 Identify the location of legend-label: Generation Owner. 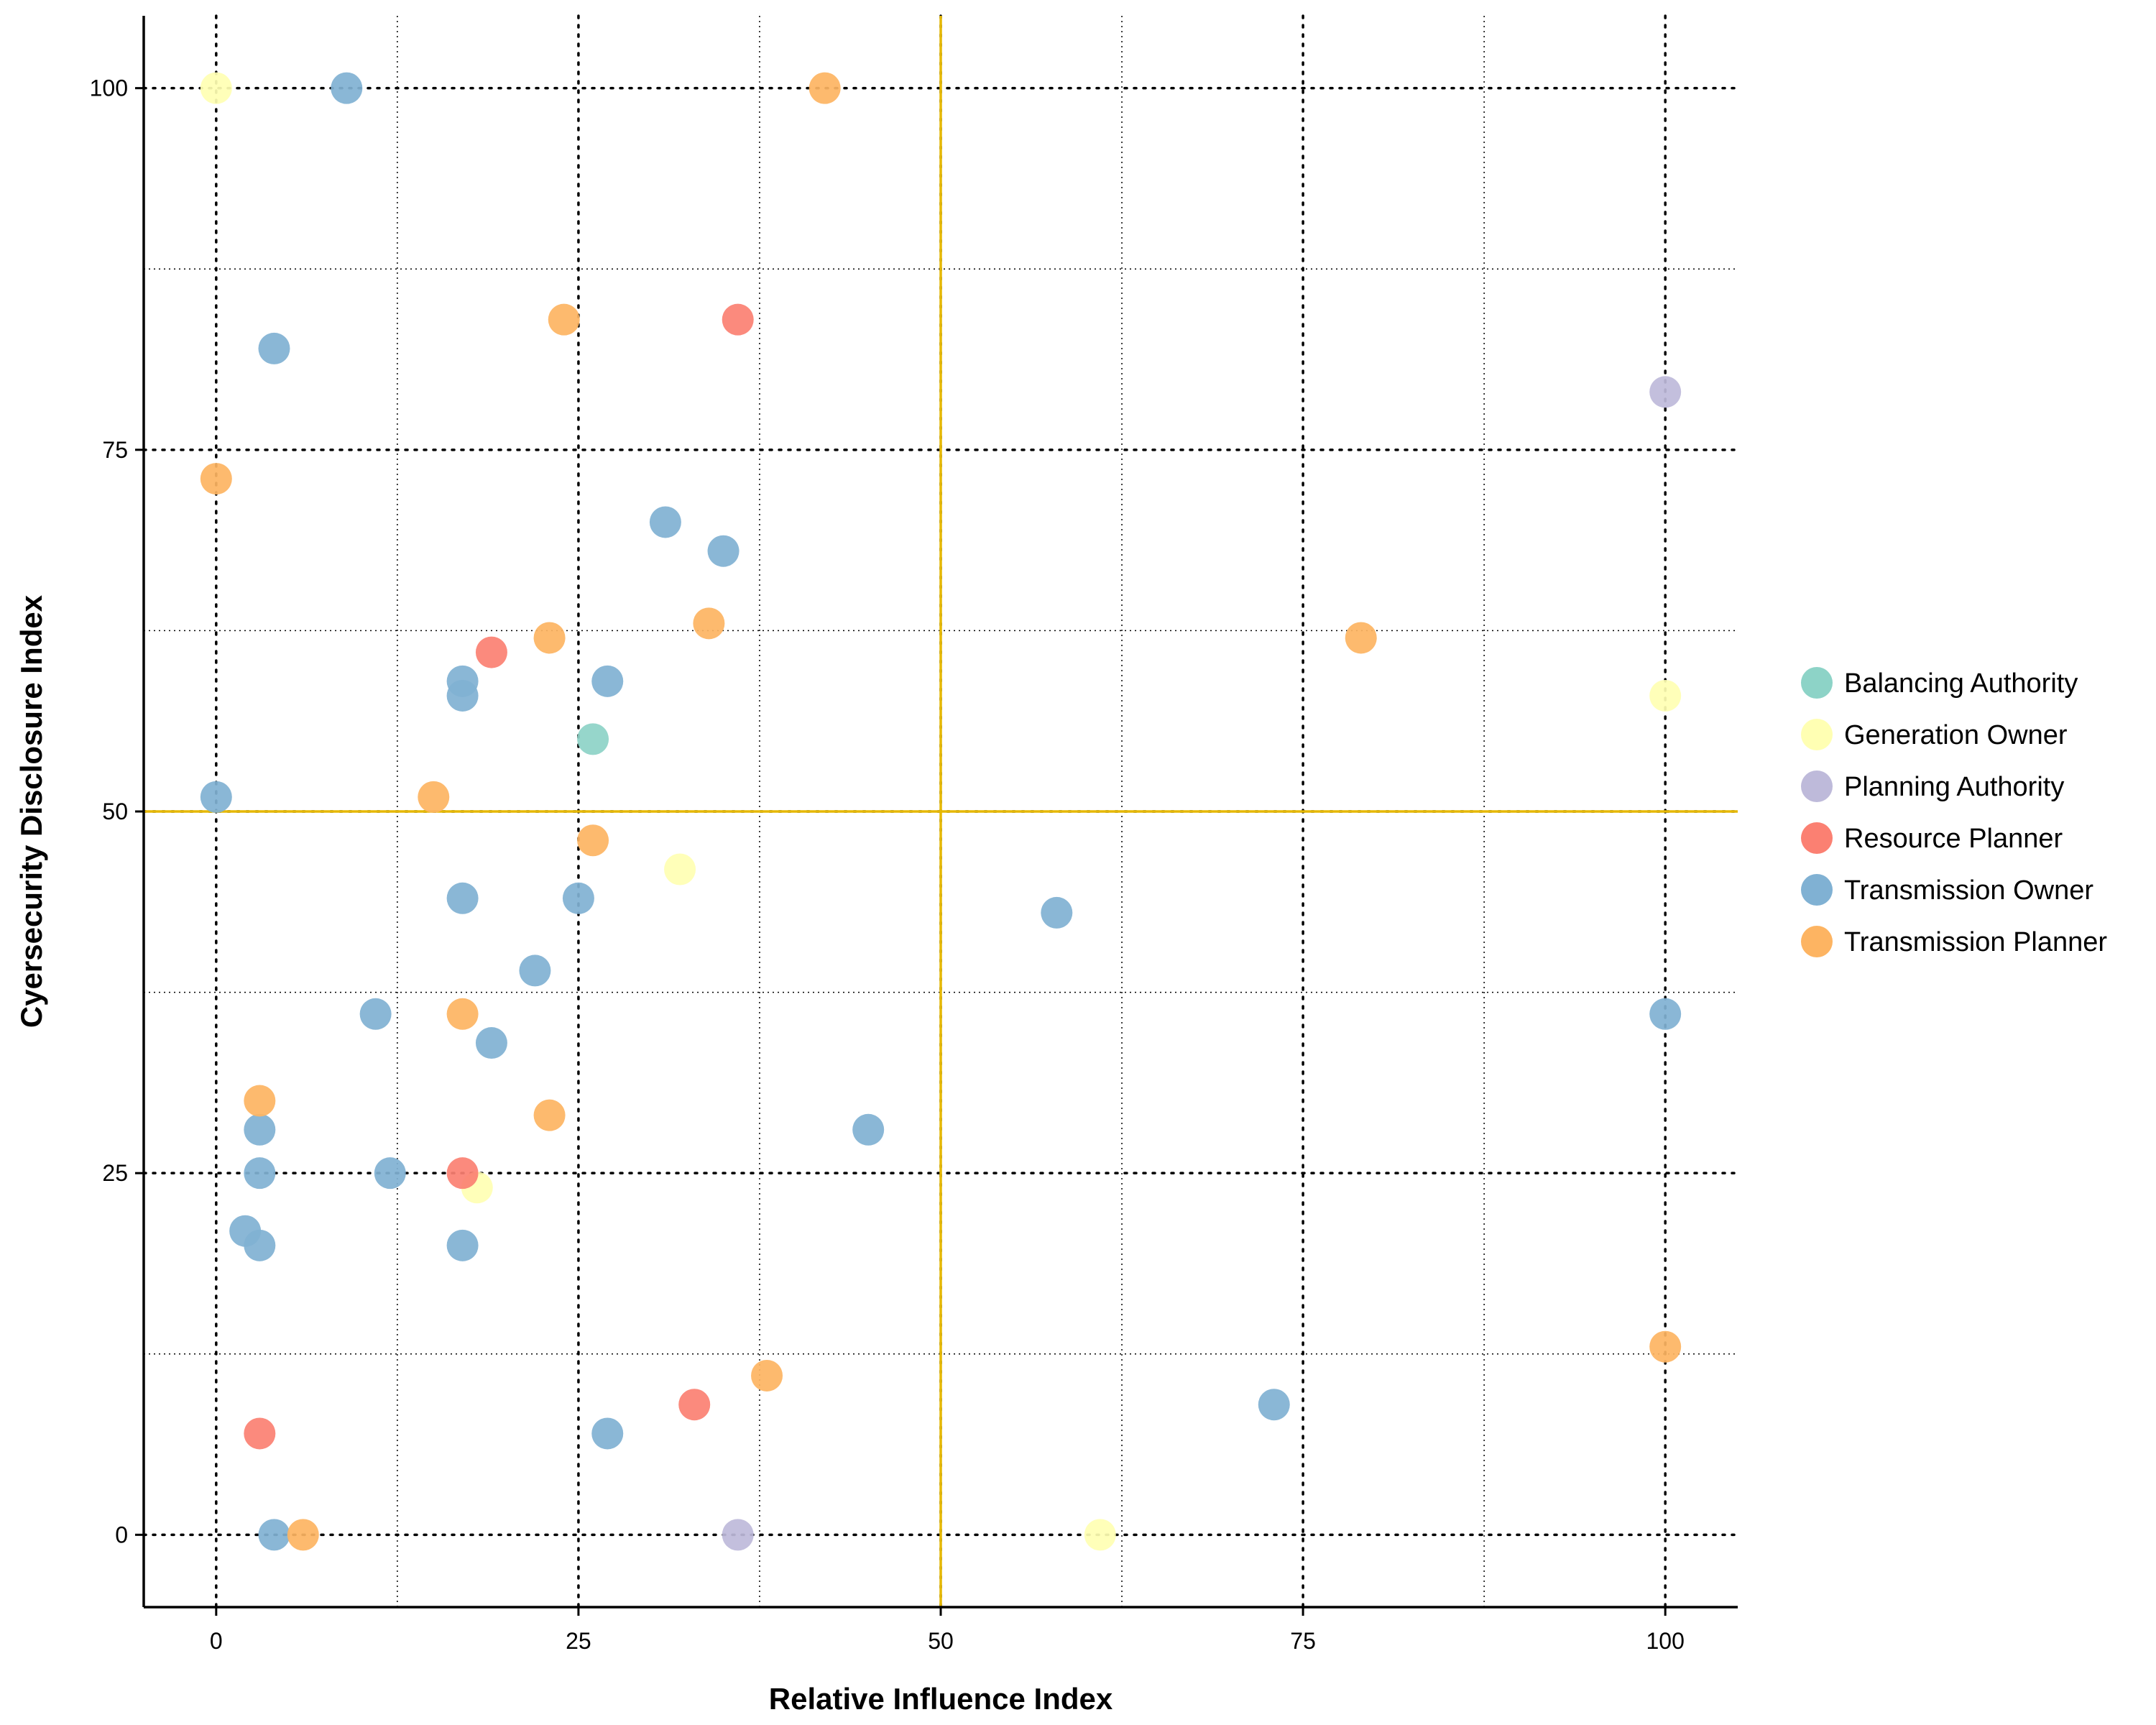
(1956, 735).